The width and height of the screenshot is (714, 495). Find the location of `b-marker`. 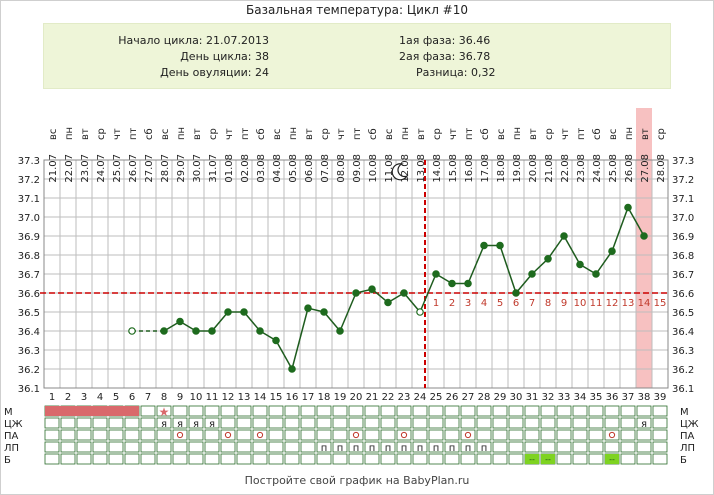

b-marker is located at coordinates (532, 459).